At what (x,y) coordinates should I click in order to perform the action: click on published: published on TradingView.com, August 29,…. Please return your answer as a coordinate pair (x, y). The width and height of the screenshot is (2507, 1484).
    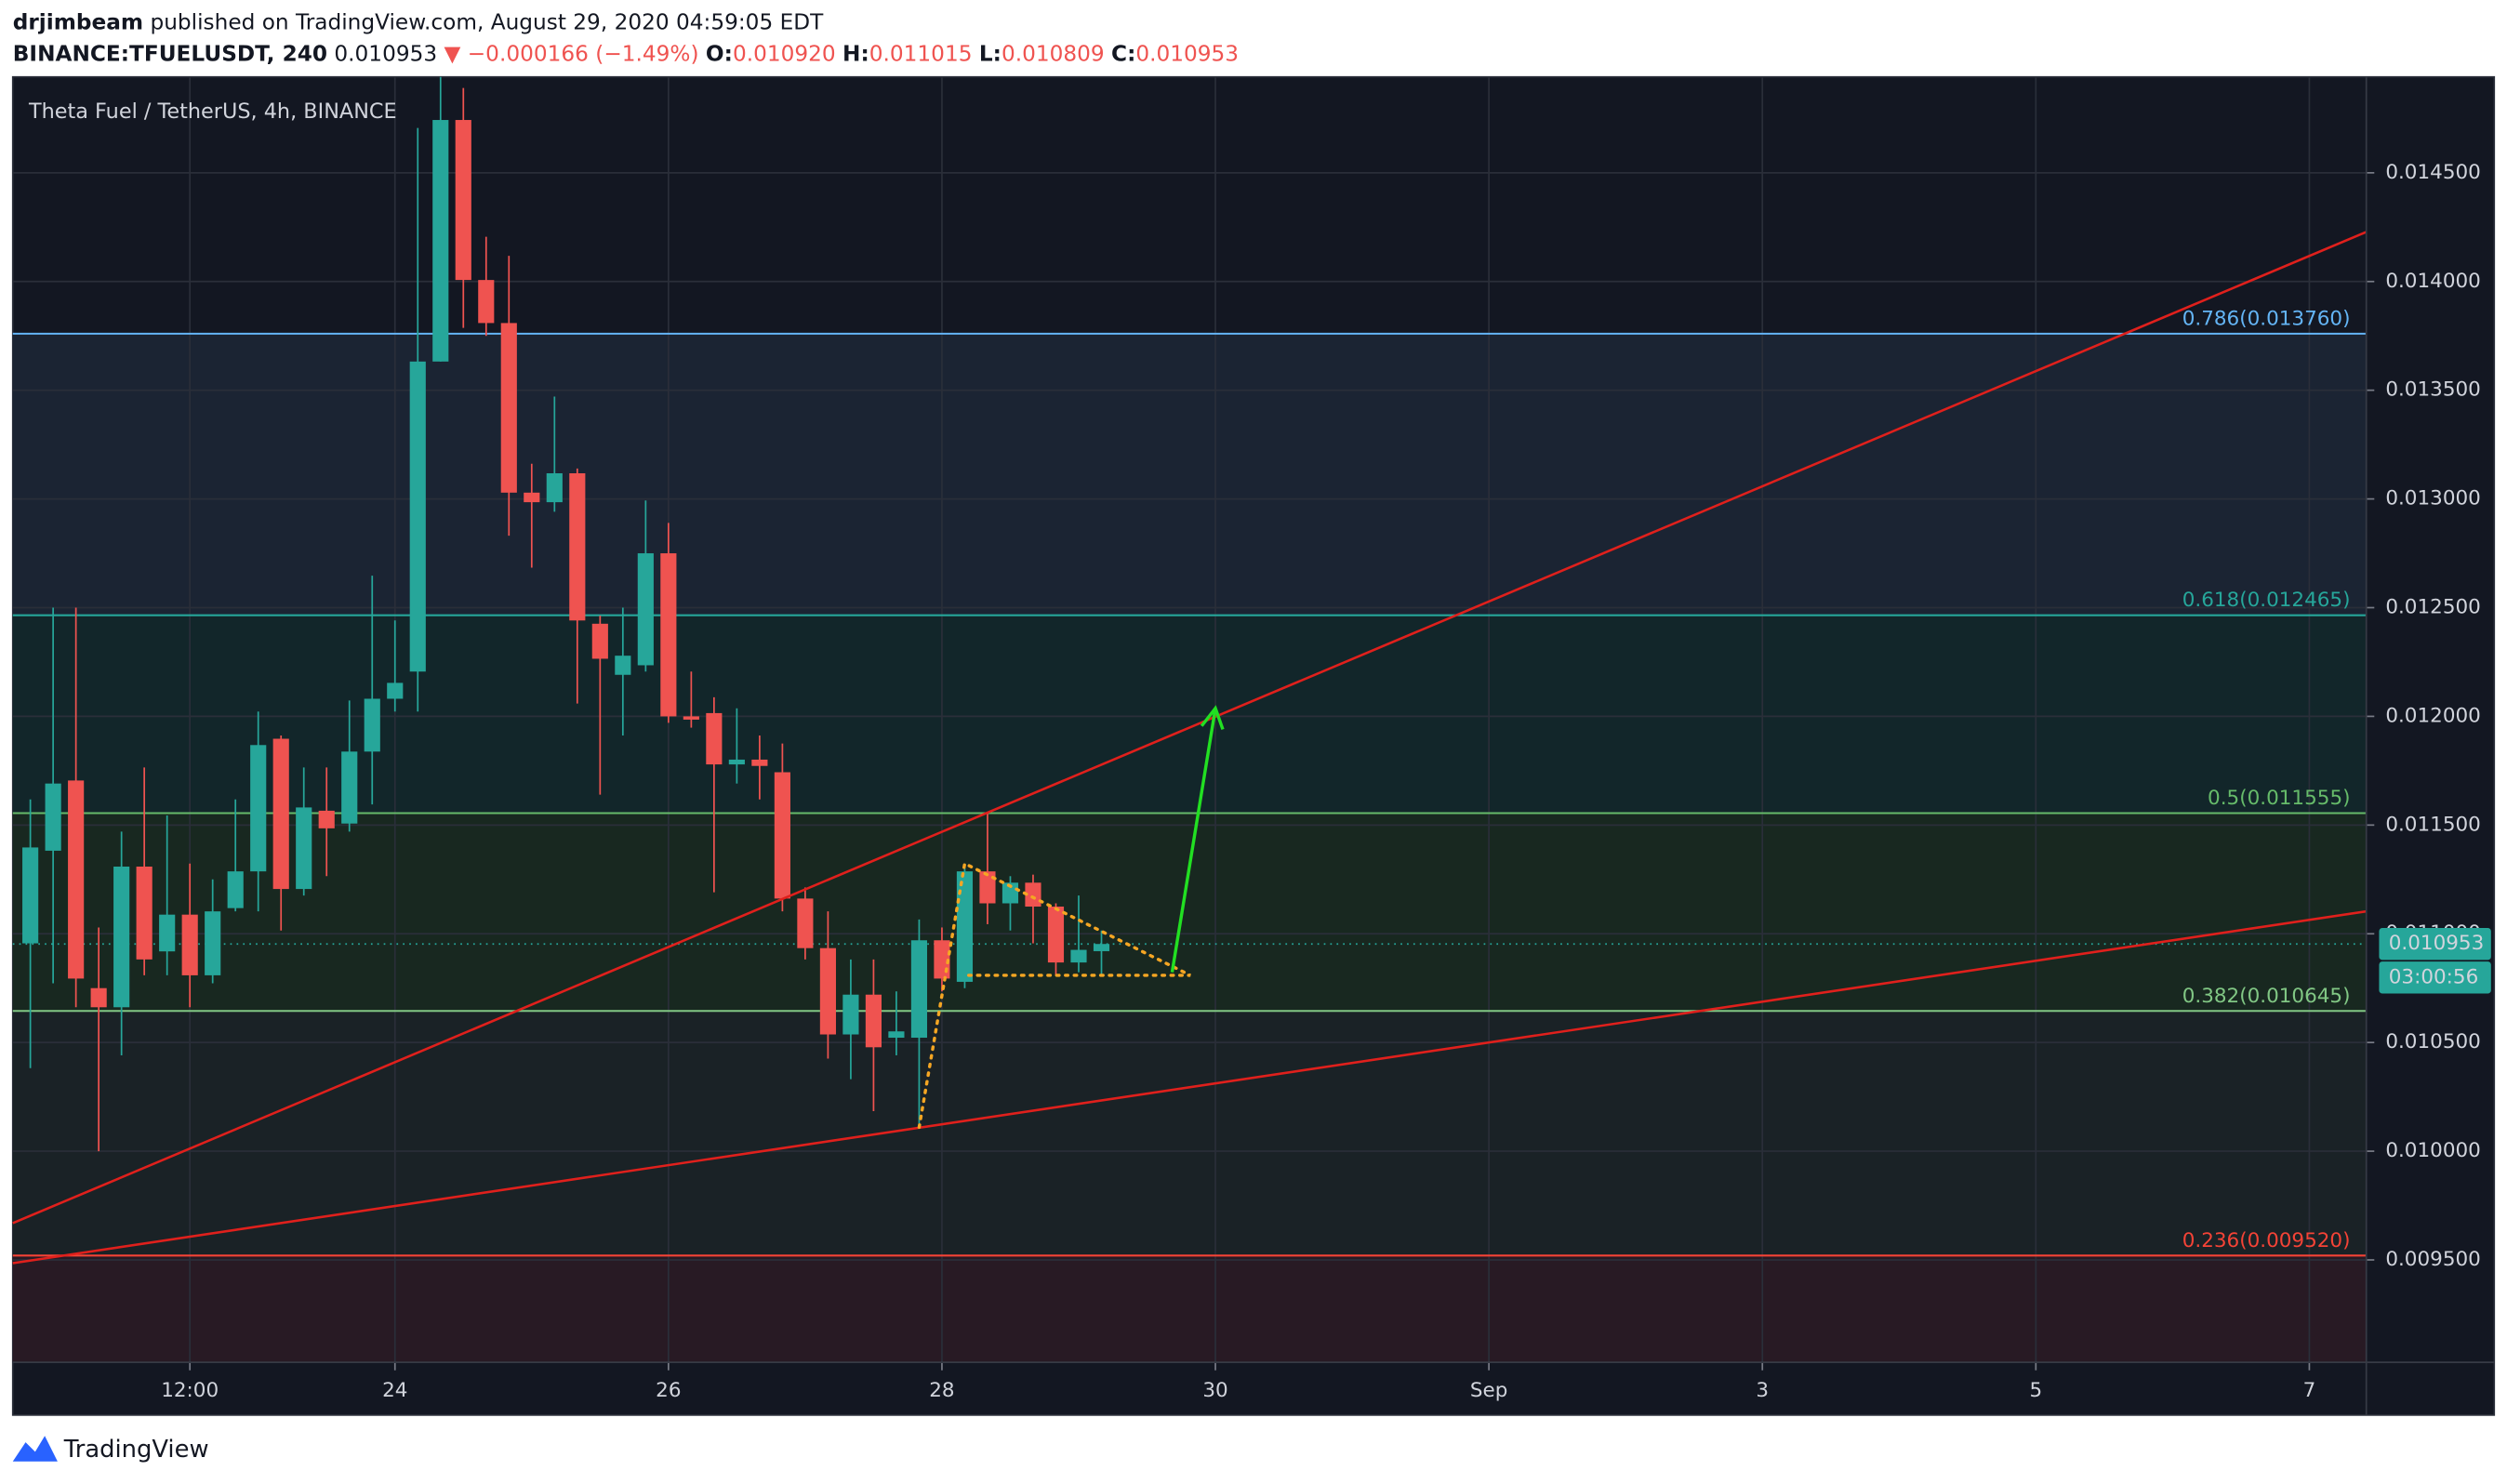
    Looking at the image, I should click on (487, 21).